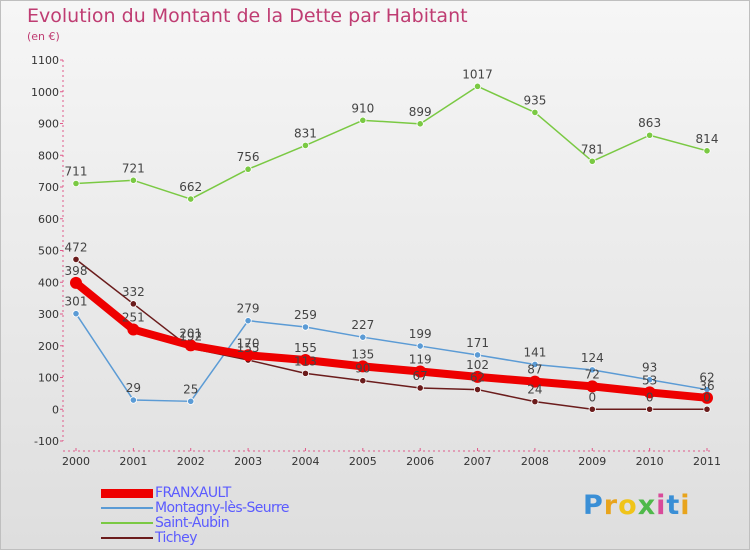 This screenshot has height=551, width=750. I want to click on y-tick-label: 700, so click(48, 187).